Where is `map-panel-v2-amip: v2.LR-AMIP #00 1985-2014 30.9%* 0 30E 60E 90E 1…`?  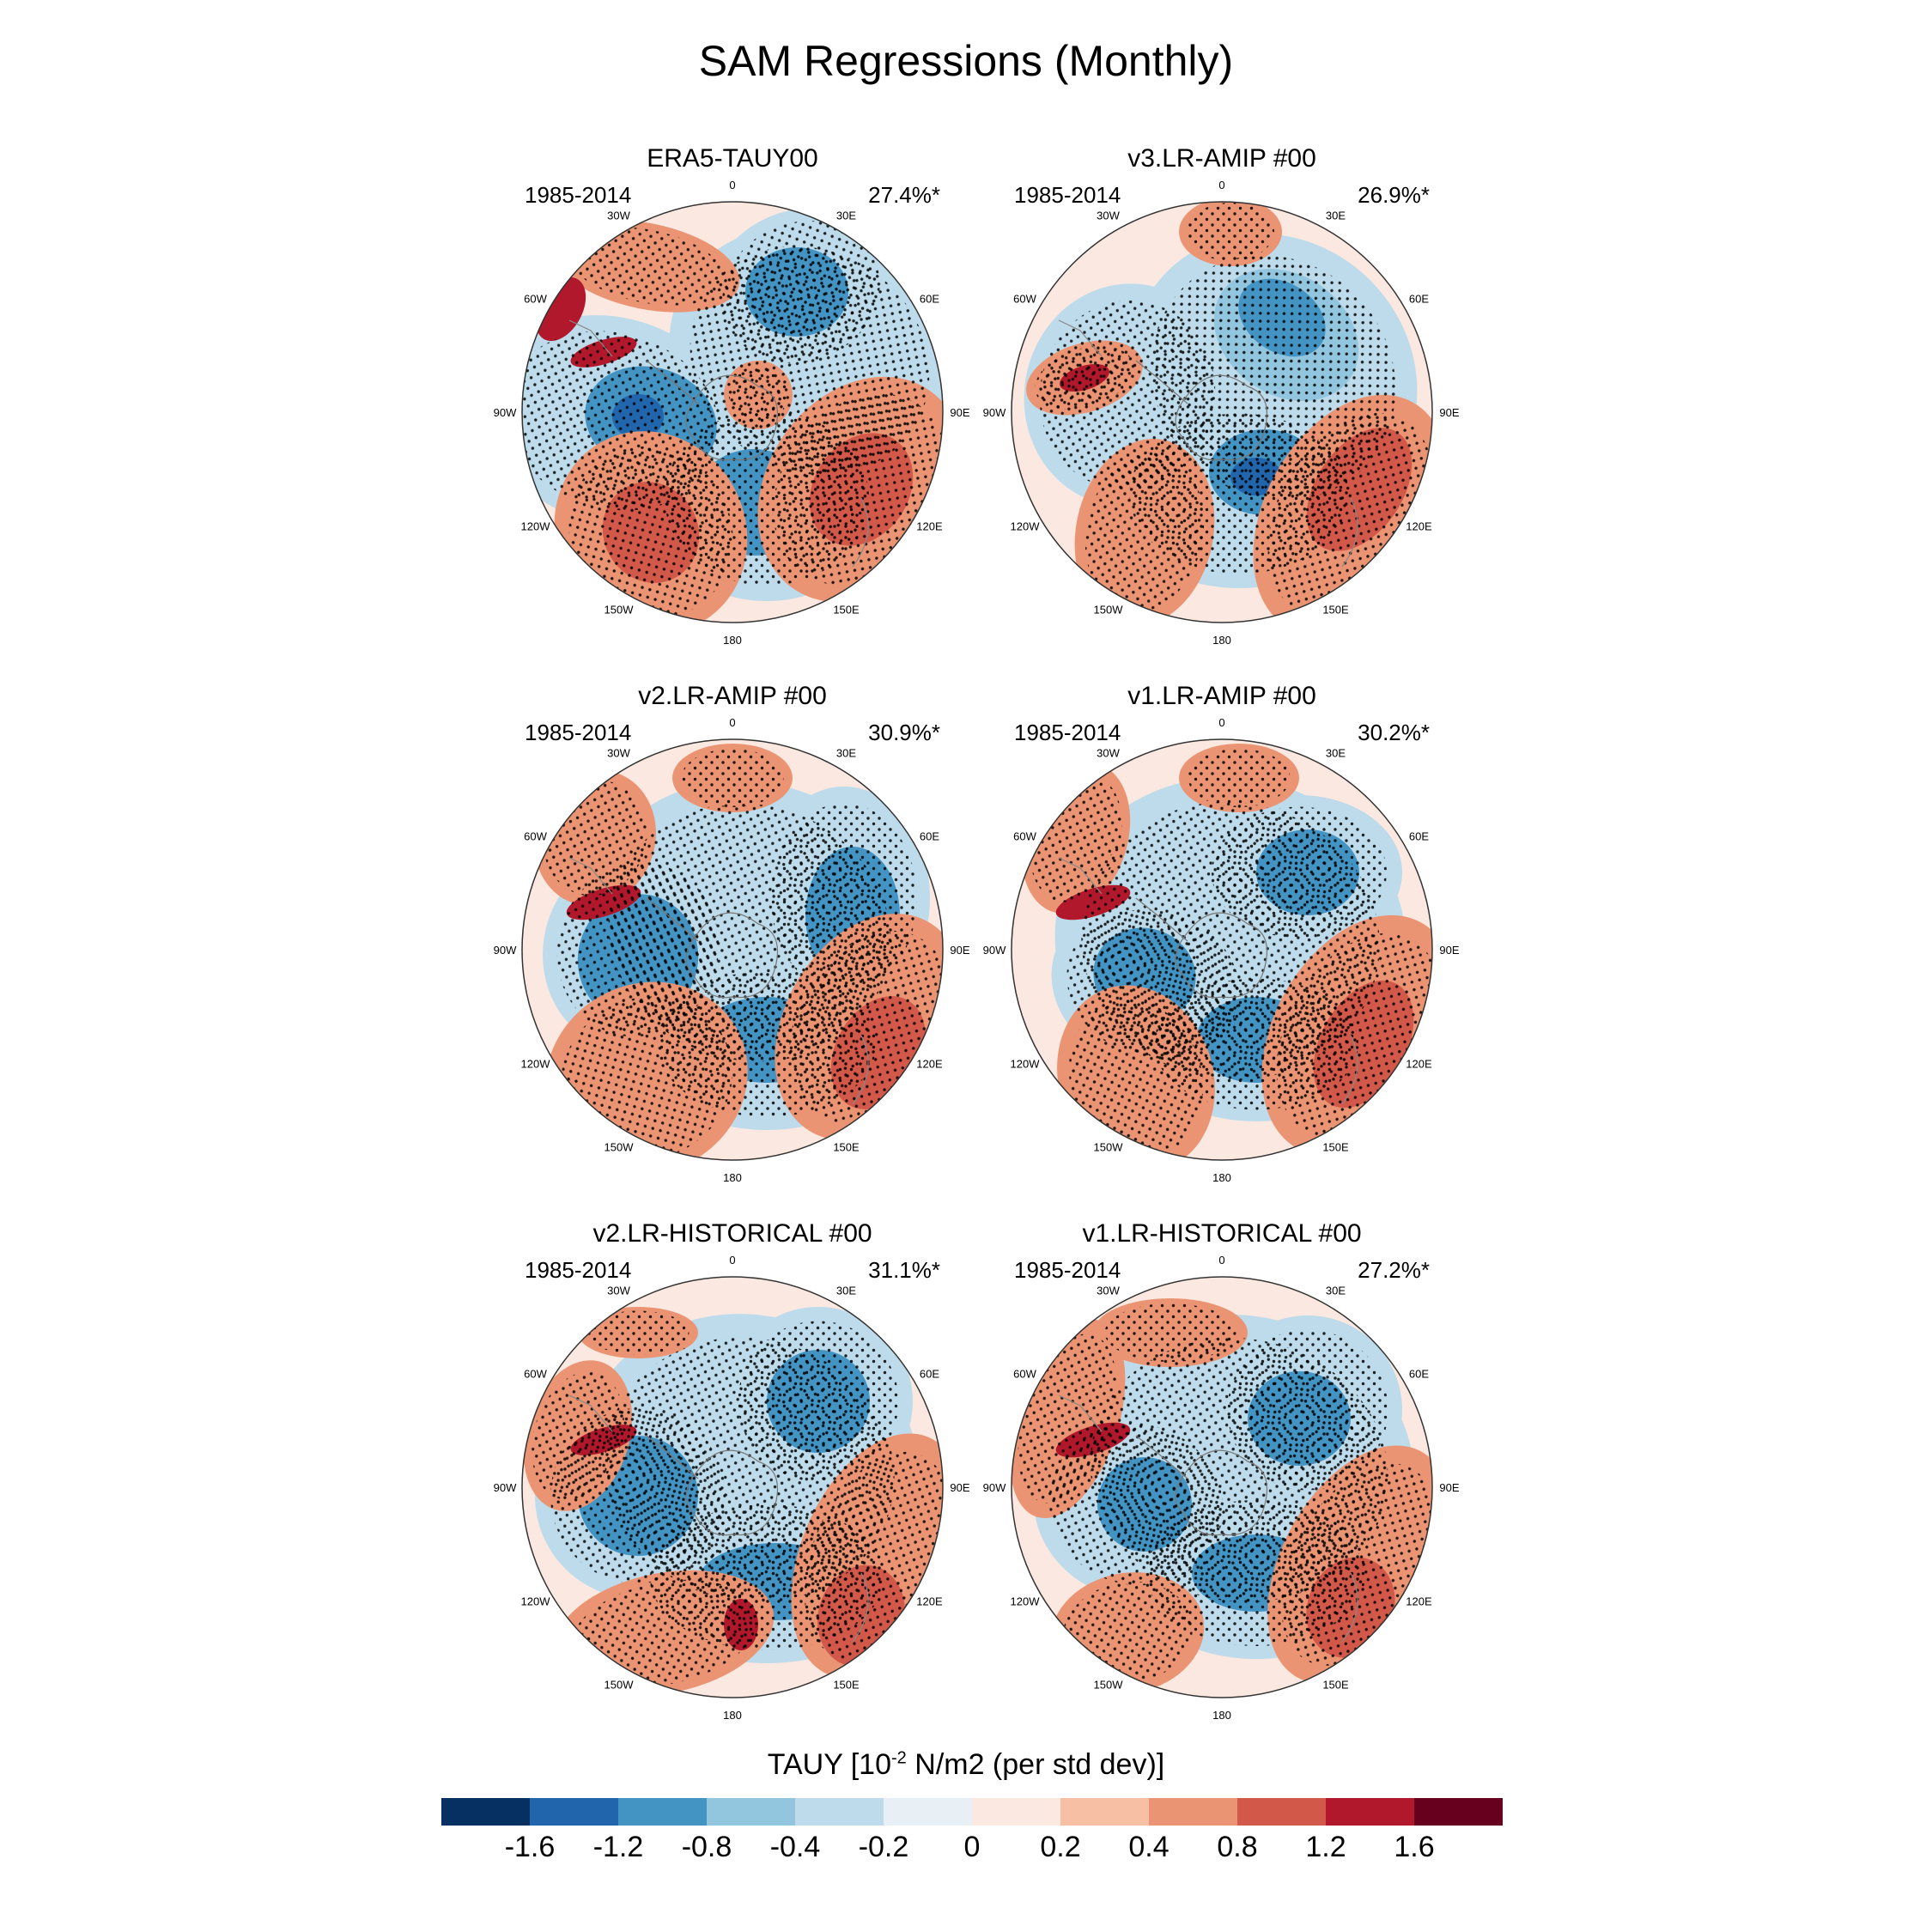
map-panel-v2-amip: v2.LR-AMIP #00 1985-2014 30.9%* 0 30E 60E 90E 1… is located at coordinates (733, 948).